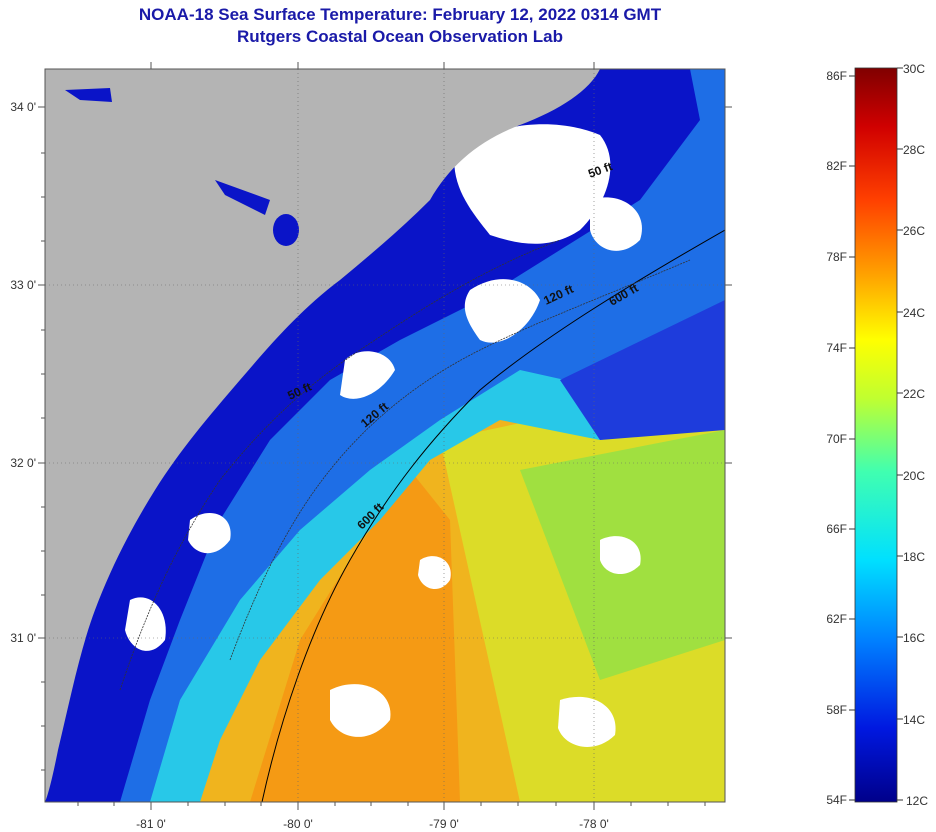 The image size is (936, 832). What do you see at coordinates (242, 197) in the screenshot?
I see `inland-river` at bounding box center [242, 197].